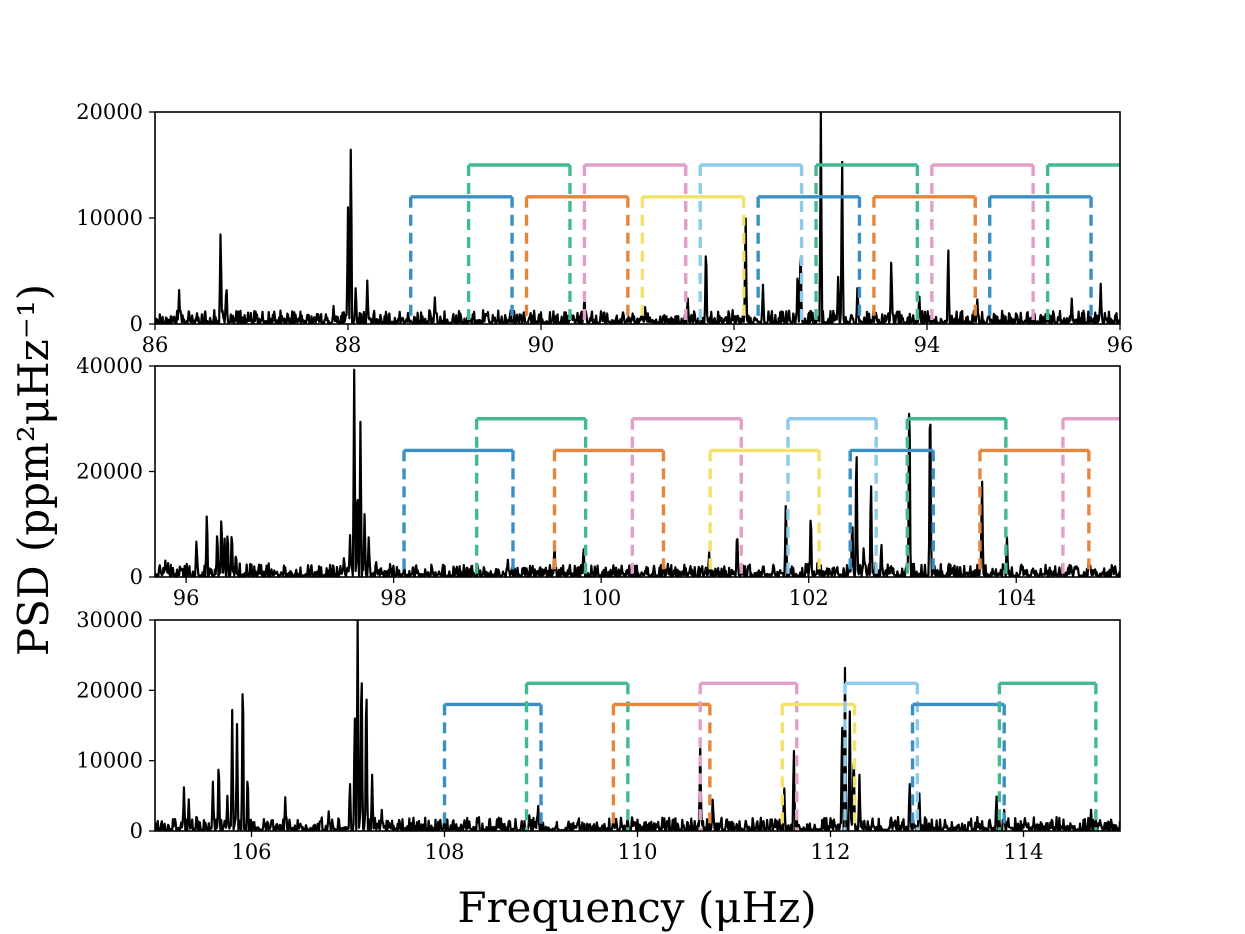 The image size is (1245, 934). Describe the element at coordinates (109, 366) in the screenshot. I see `y-tick-label: 40000` at that location.